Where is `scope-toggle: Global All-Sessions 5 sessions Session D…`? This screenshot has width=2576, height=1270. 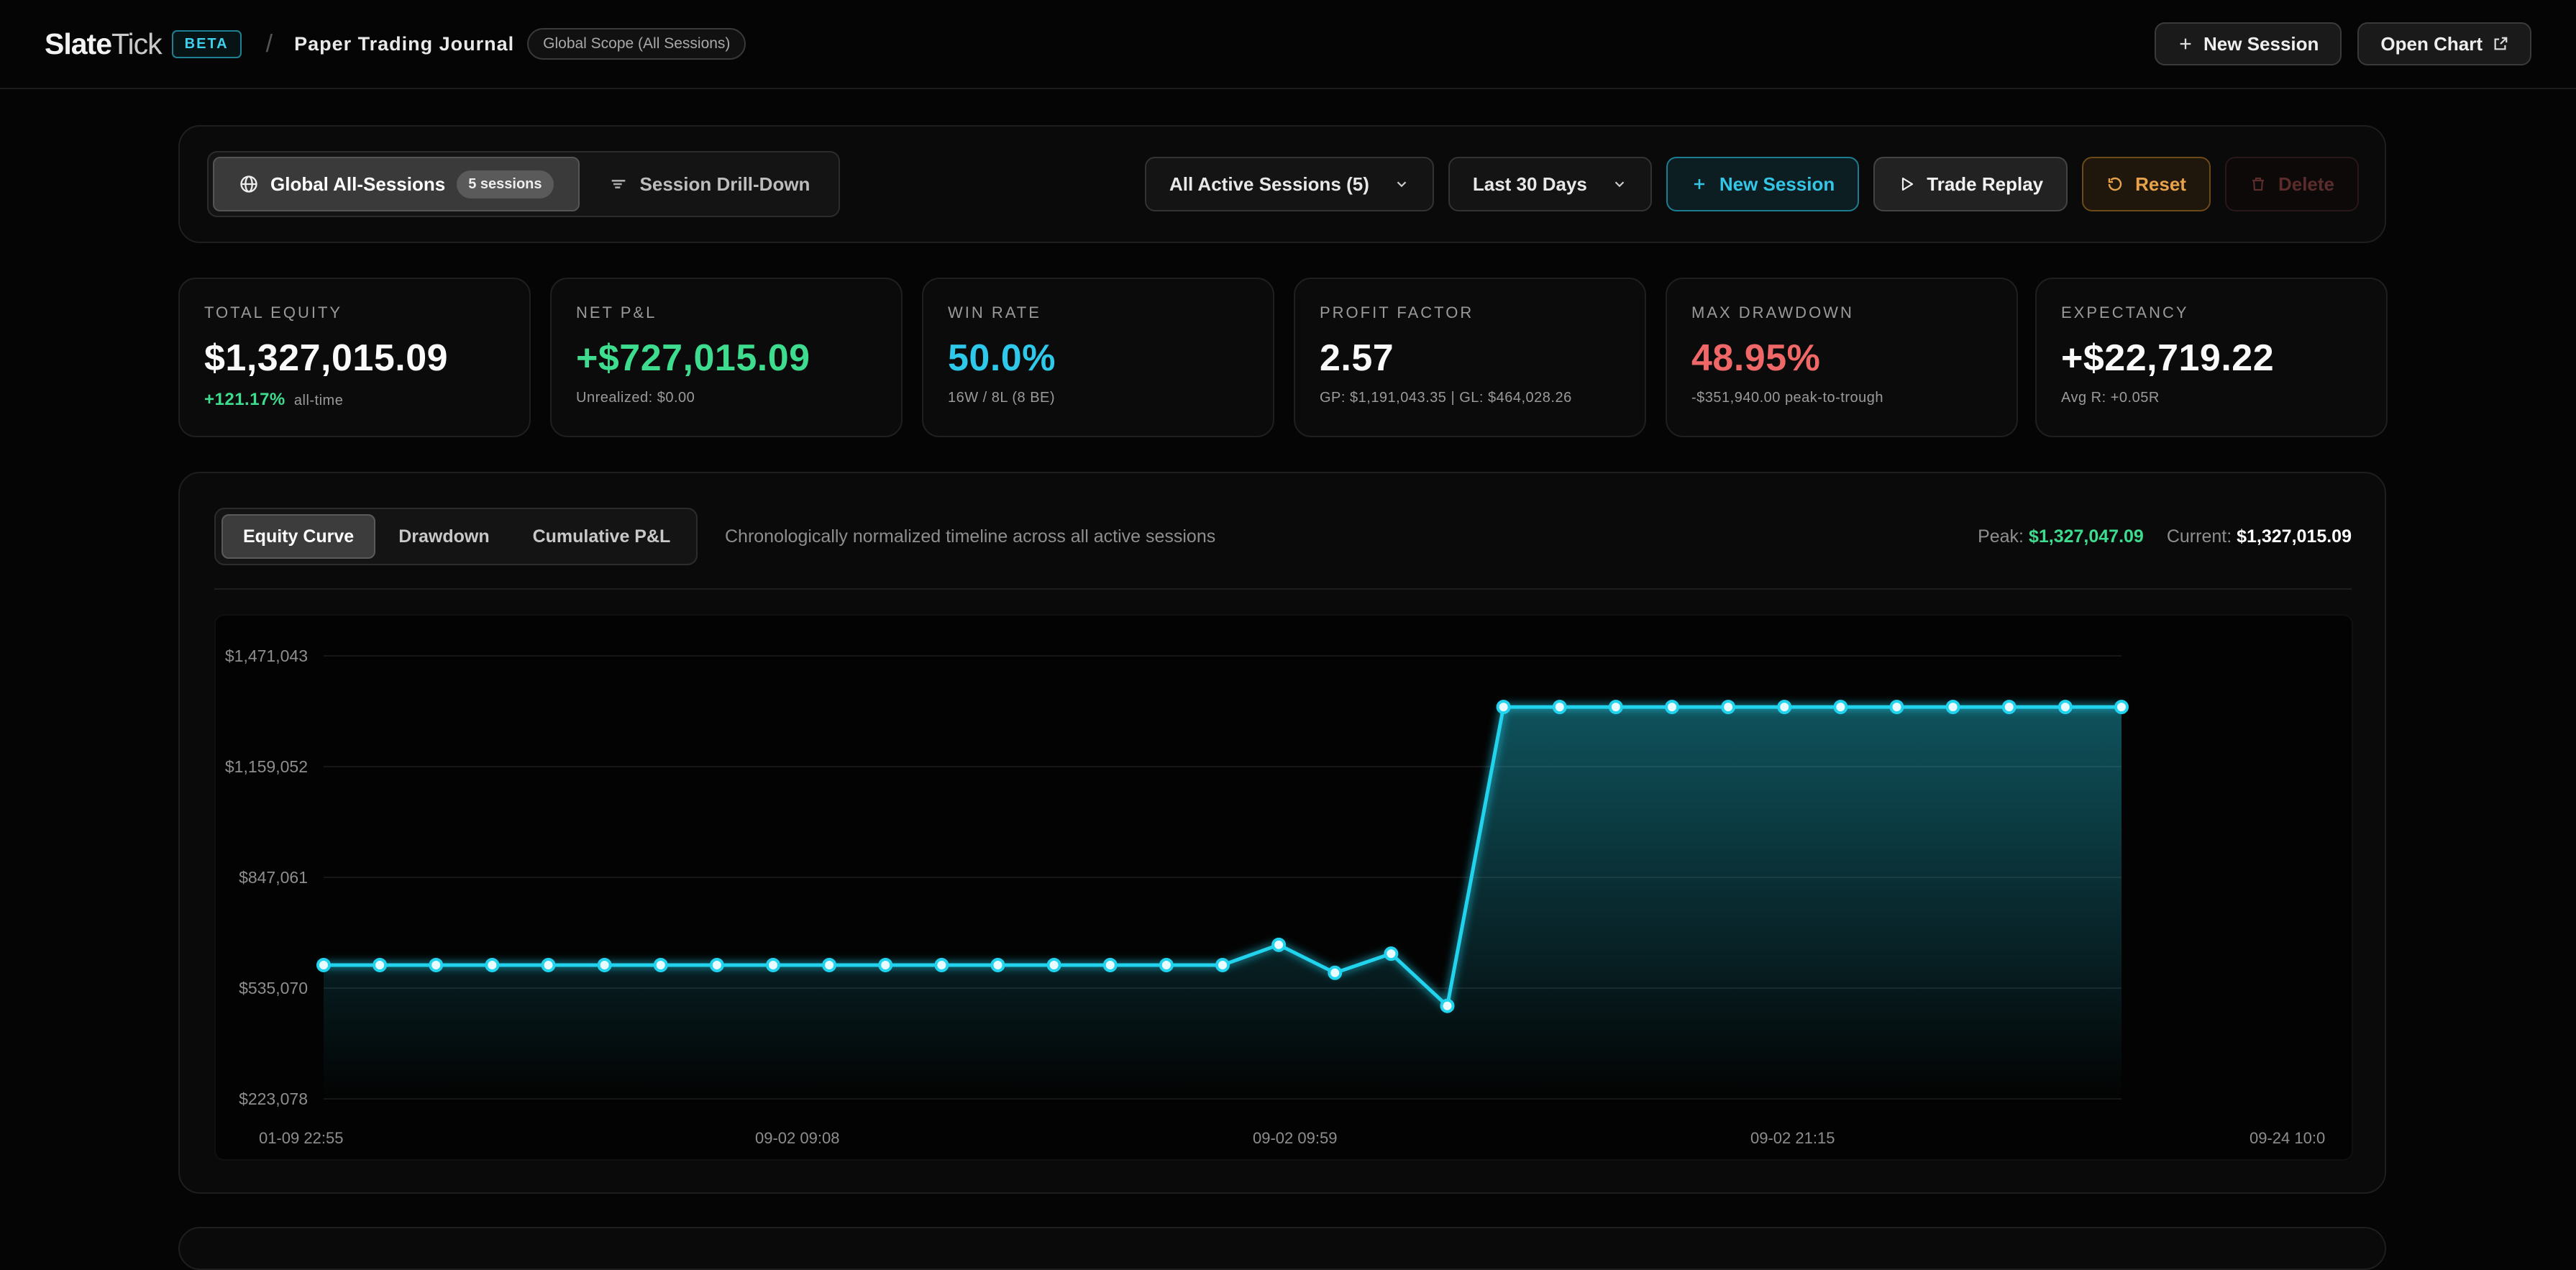
scope-toggle: Global All-Sessions 5 sessions Session D… is located at coordinates (524, 184).